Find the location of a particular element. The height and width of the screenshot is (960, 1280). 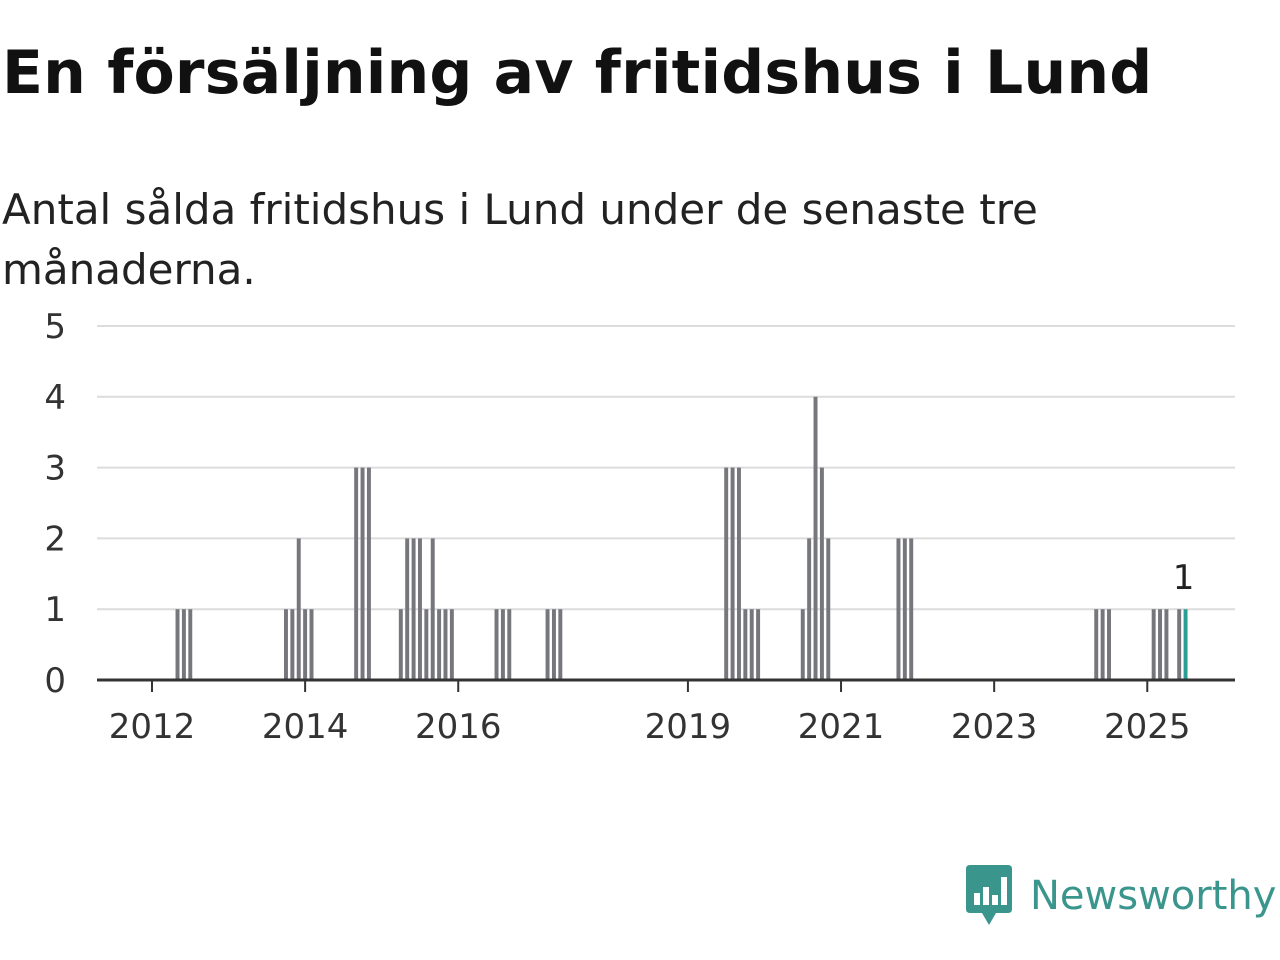

brand-logo: Newsworthy is located at coordinates (1120, 896).